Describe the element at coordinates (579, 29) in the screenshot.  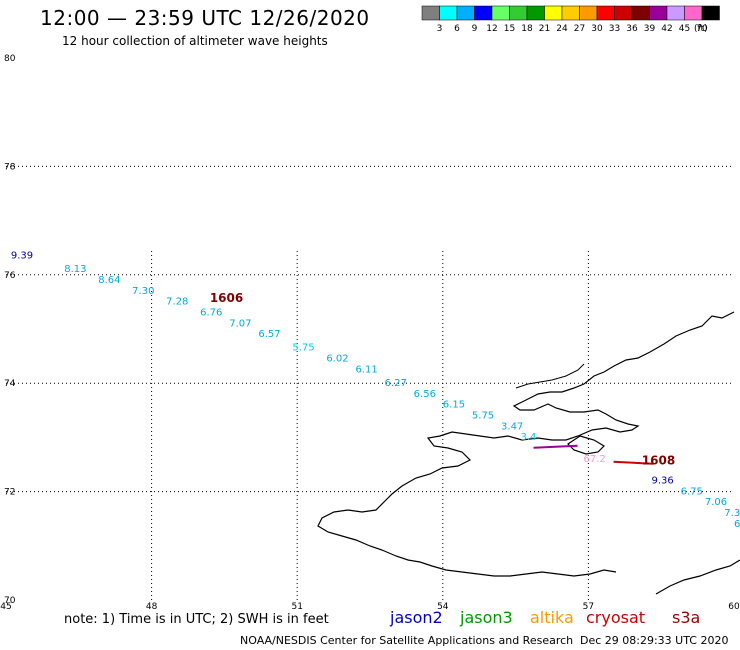
I see `colorbar-label: 27` at that location.